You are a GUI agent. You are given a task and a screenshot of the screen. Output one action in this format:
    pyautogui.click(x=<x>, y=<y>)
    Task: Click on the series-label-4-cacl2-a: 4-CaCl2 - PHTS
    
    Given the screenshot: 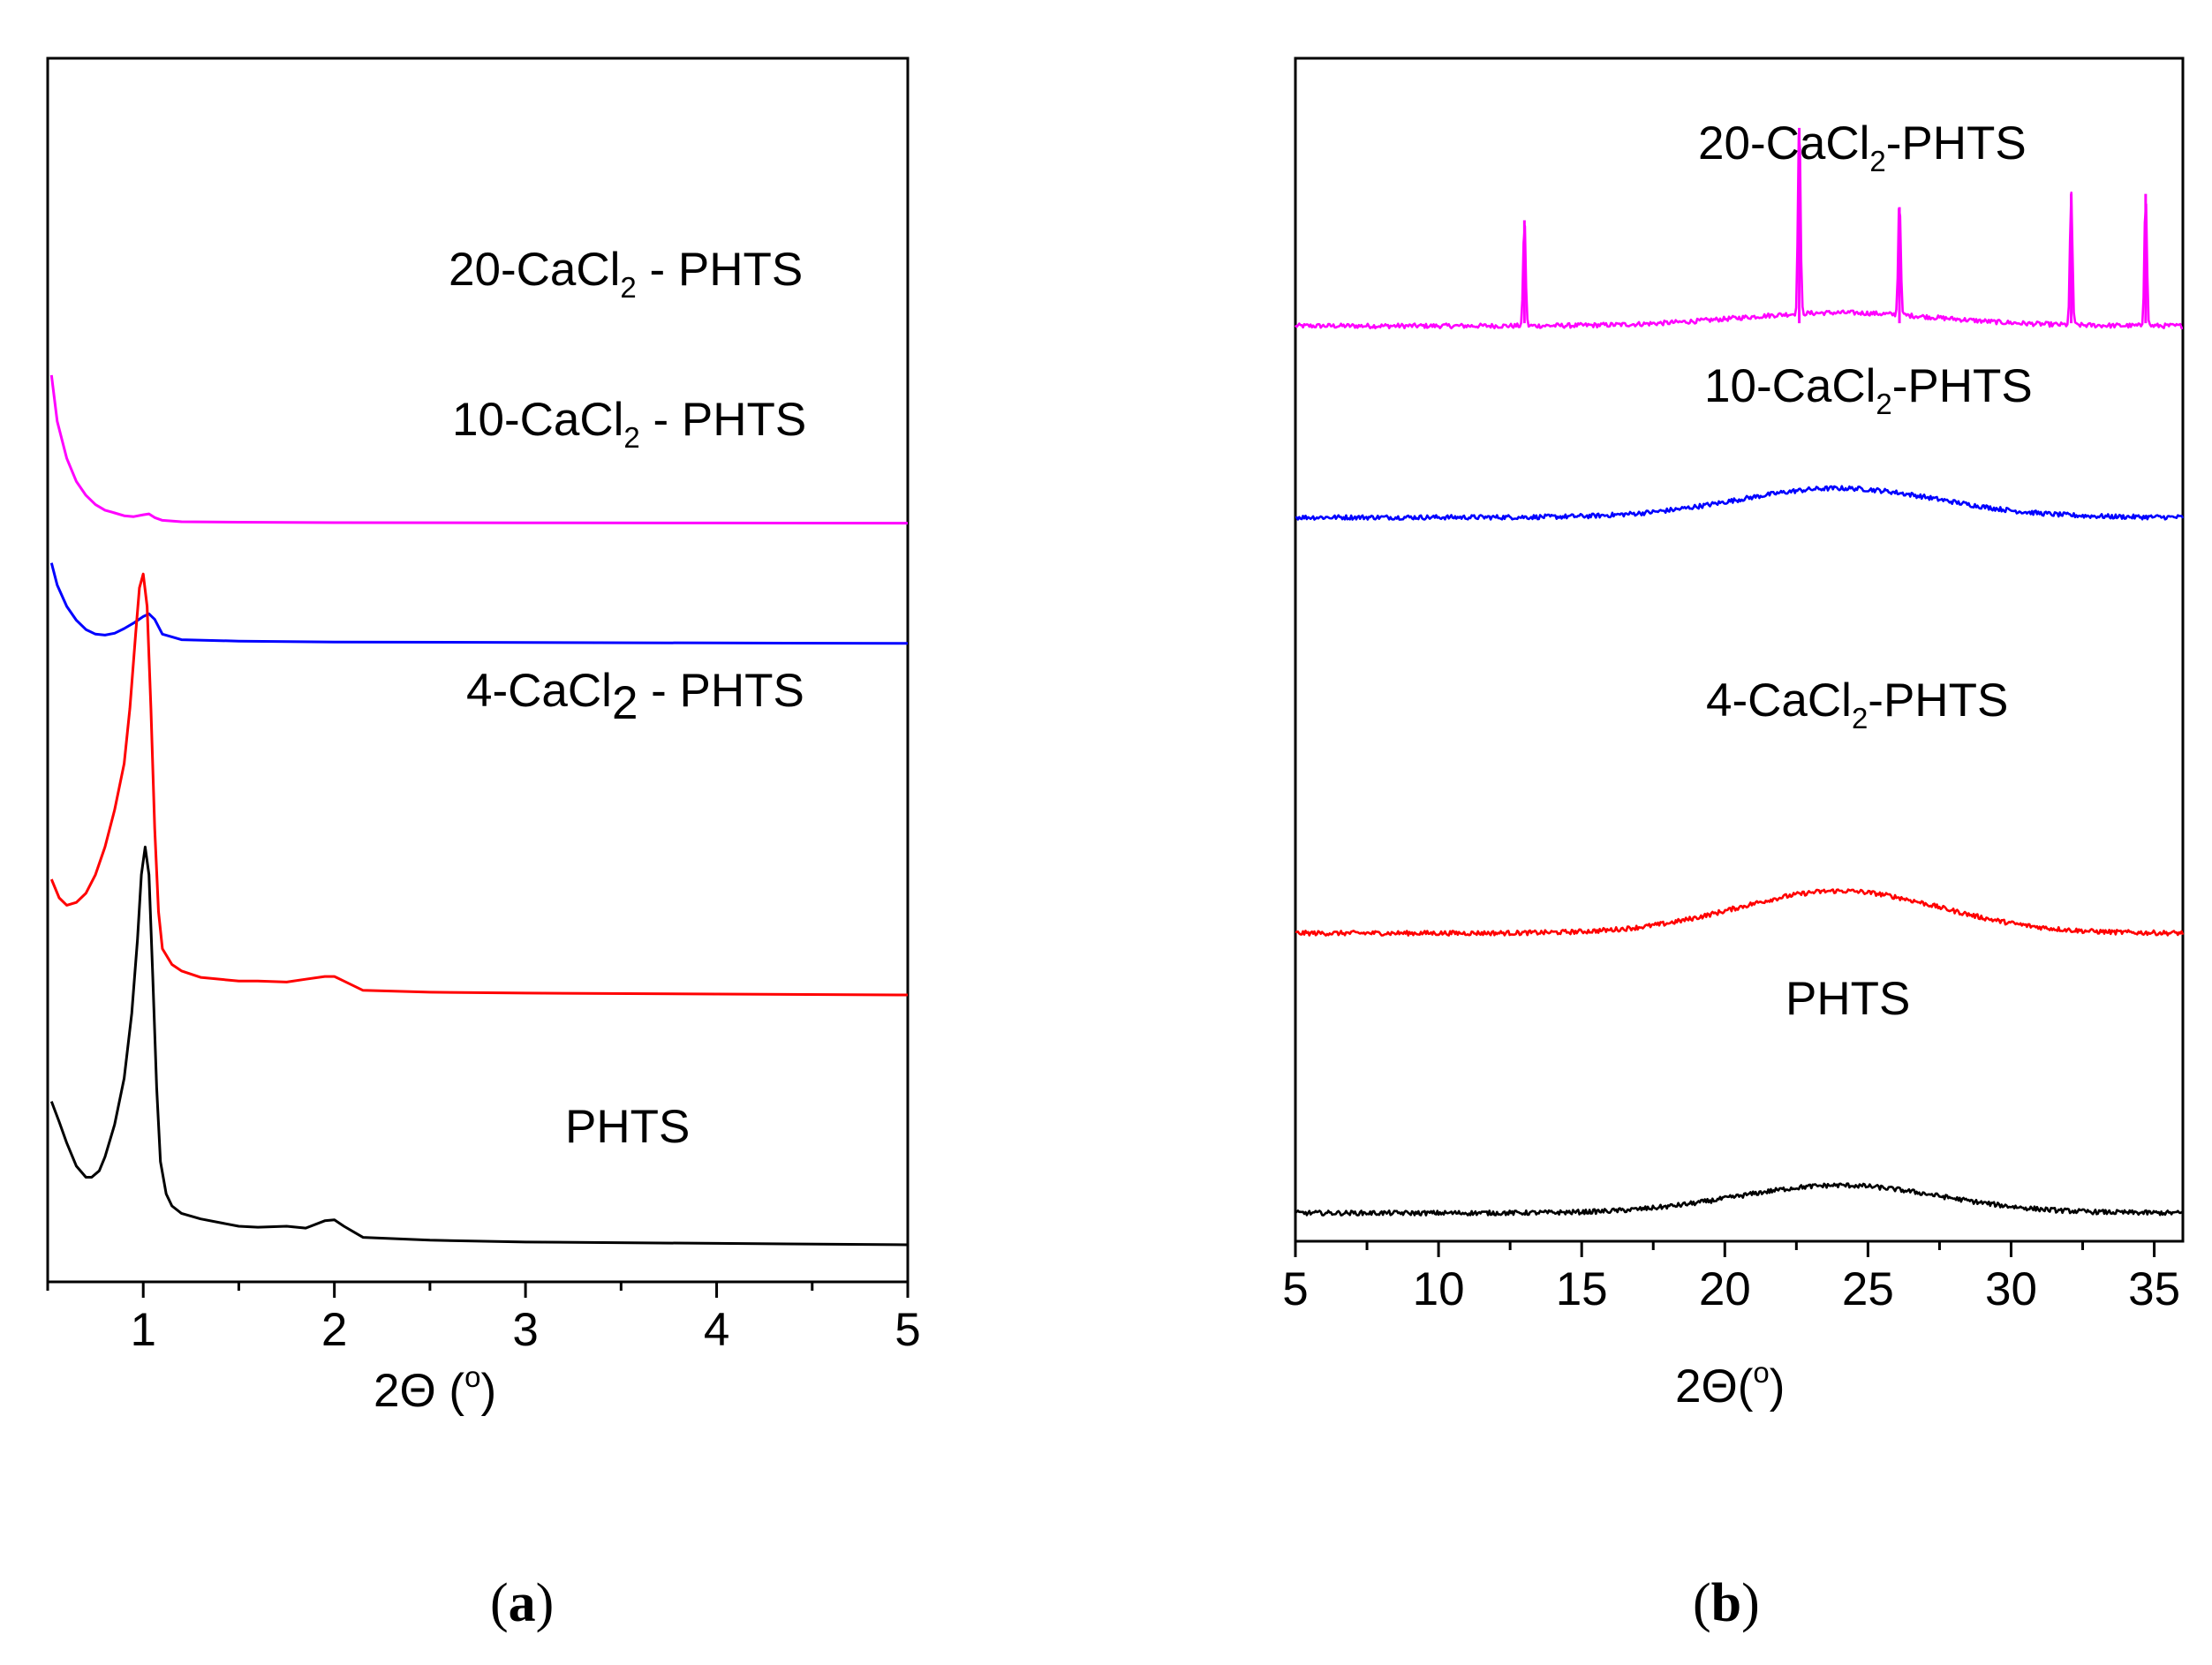 What is the action you would take?
    pyautogui.click(x=635, y=697)
    